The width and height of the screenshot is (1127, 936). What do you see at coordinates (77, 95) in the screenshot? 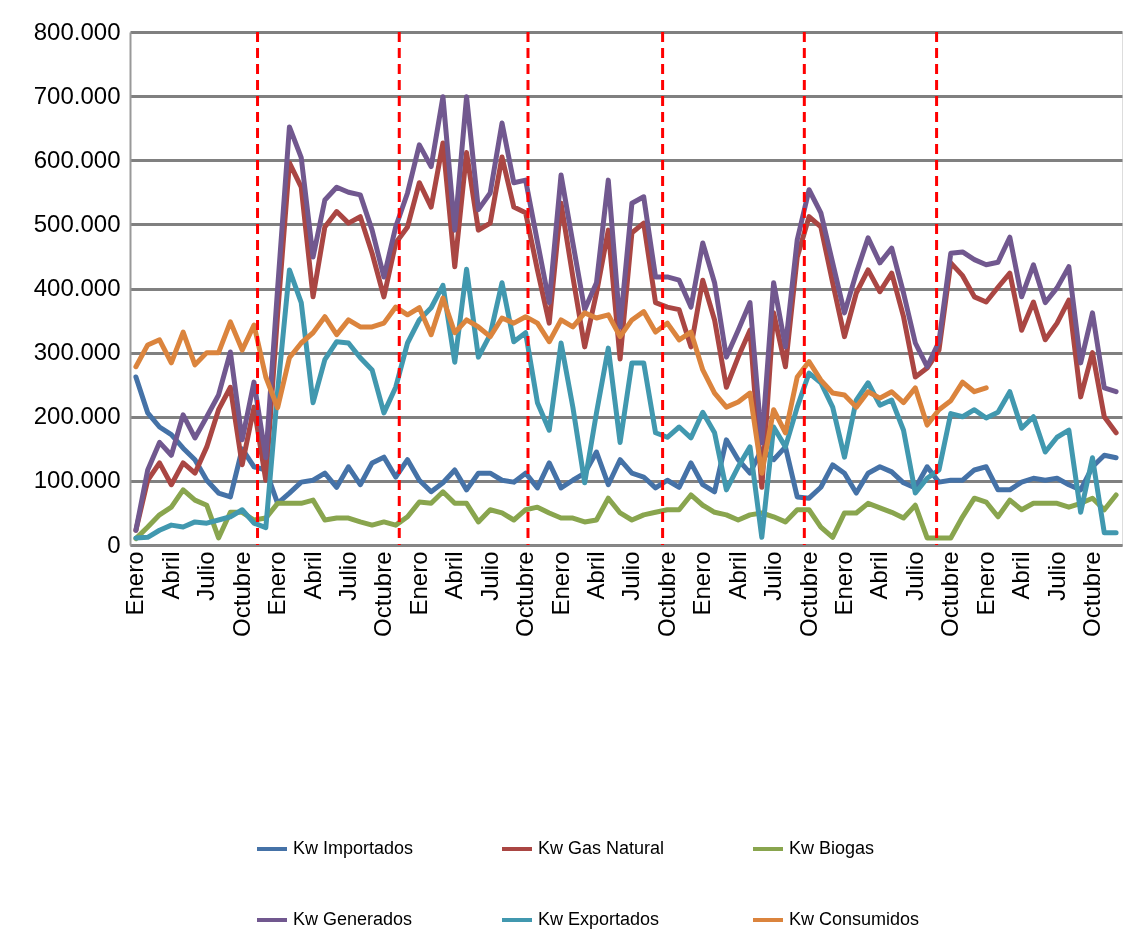
I see `y-tick-label: 700.000` at bounding box center [77, 95].